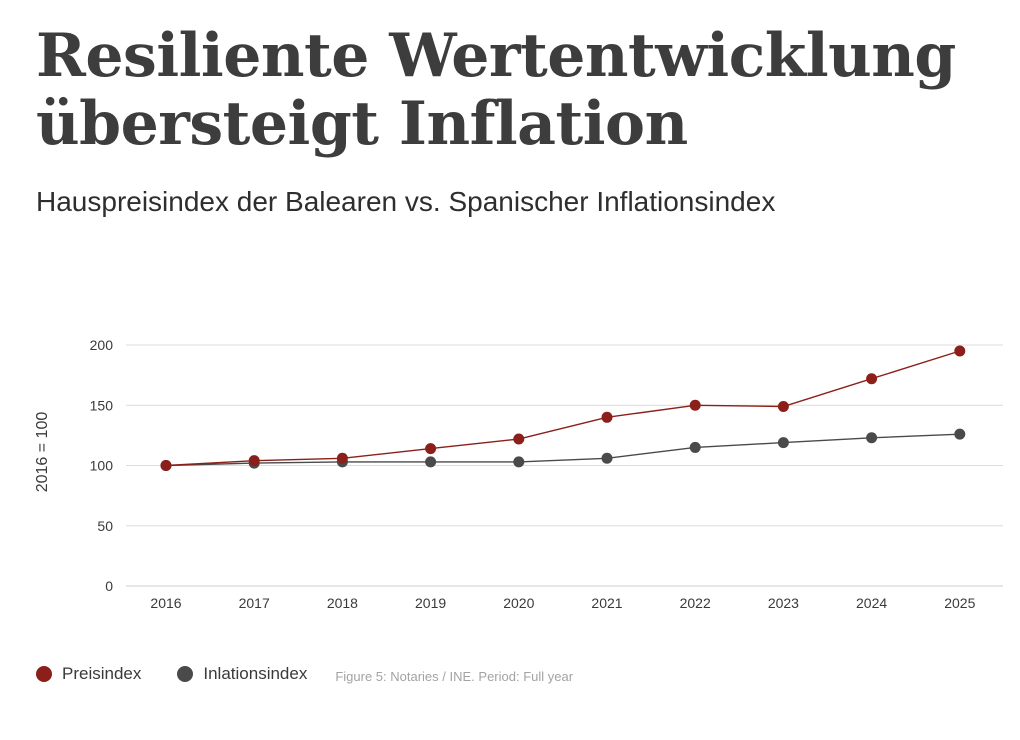 This screenshot has width=1020, height=740. I want to click on x-tick-label: 2025, so click(959, 603).